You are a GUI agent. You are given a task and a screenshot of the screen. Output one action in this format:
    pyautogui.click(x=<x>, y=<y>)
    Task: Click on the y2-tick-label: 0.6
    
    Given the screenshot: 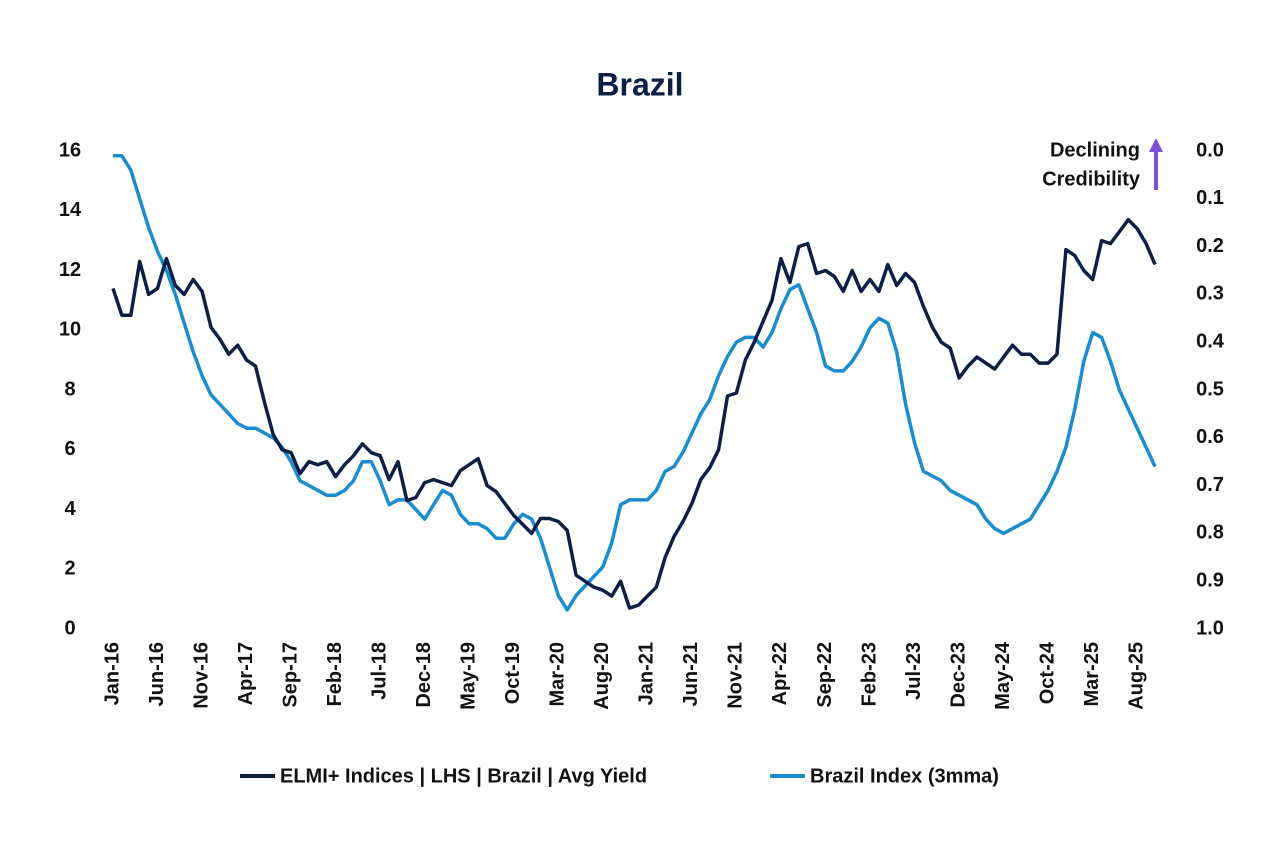 What is the action you would take?
    pyautogui.click(x=1210, y=437)
    